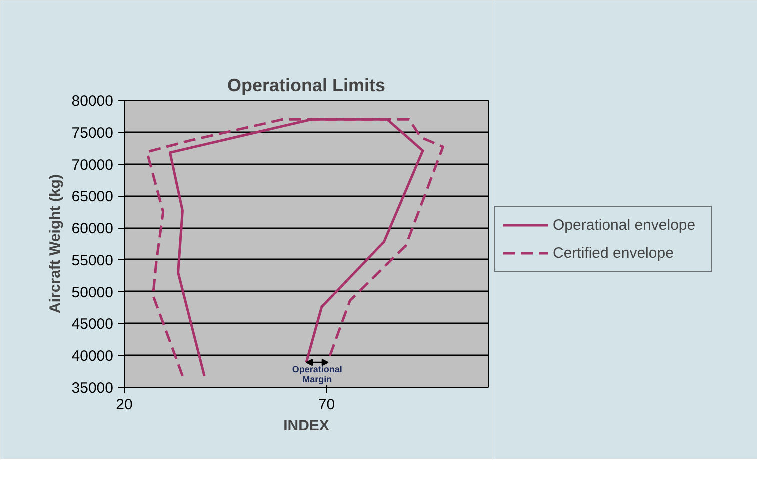 The height and width of the screenshot is (477, 757). I want to click on annotation: Operational Margin, so click(317, 374).